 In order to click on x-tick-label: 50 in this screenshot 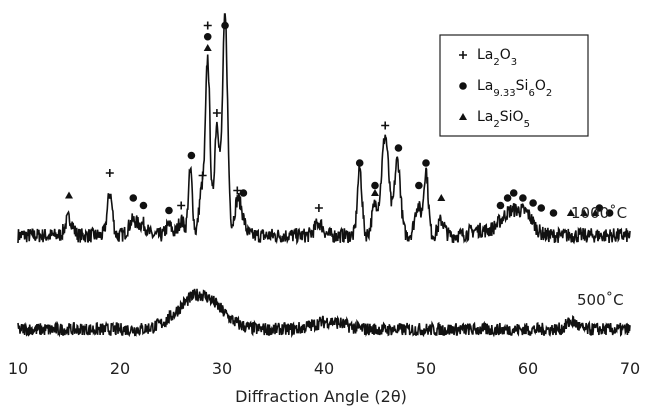, I will do `click(426, 368)`.